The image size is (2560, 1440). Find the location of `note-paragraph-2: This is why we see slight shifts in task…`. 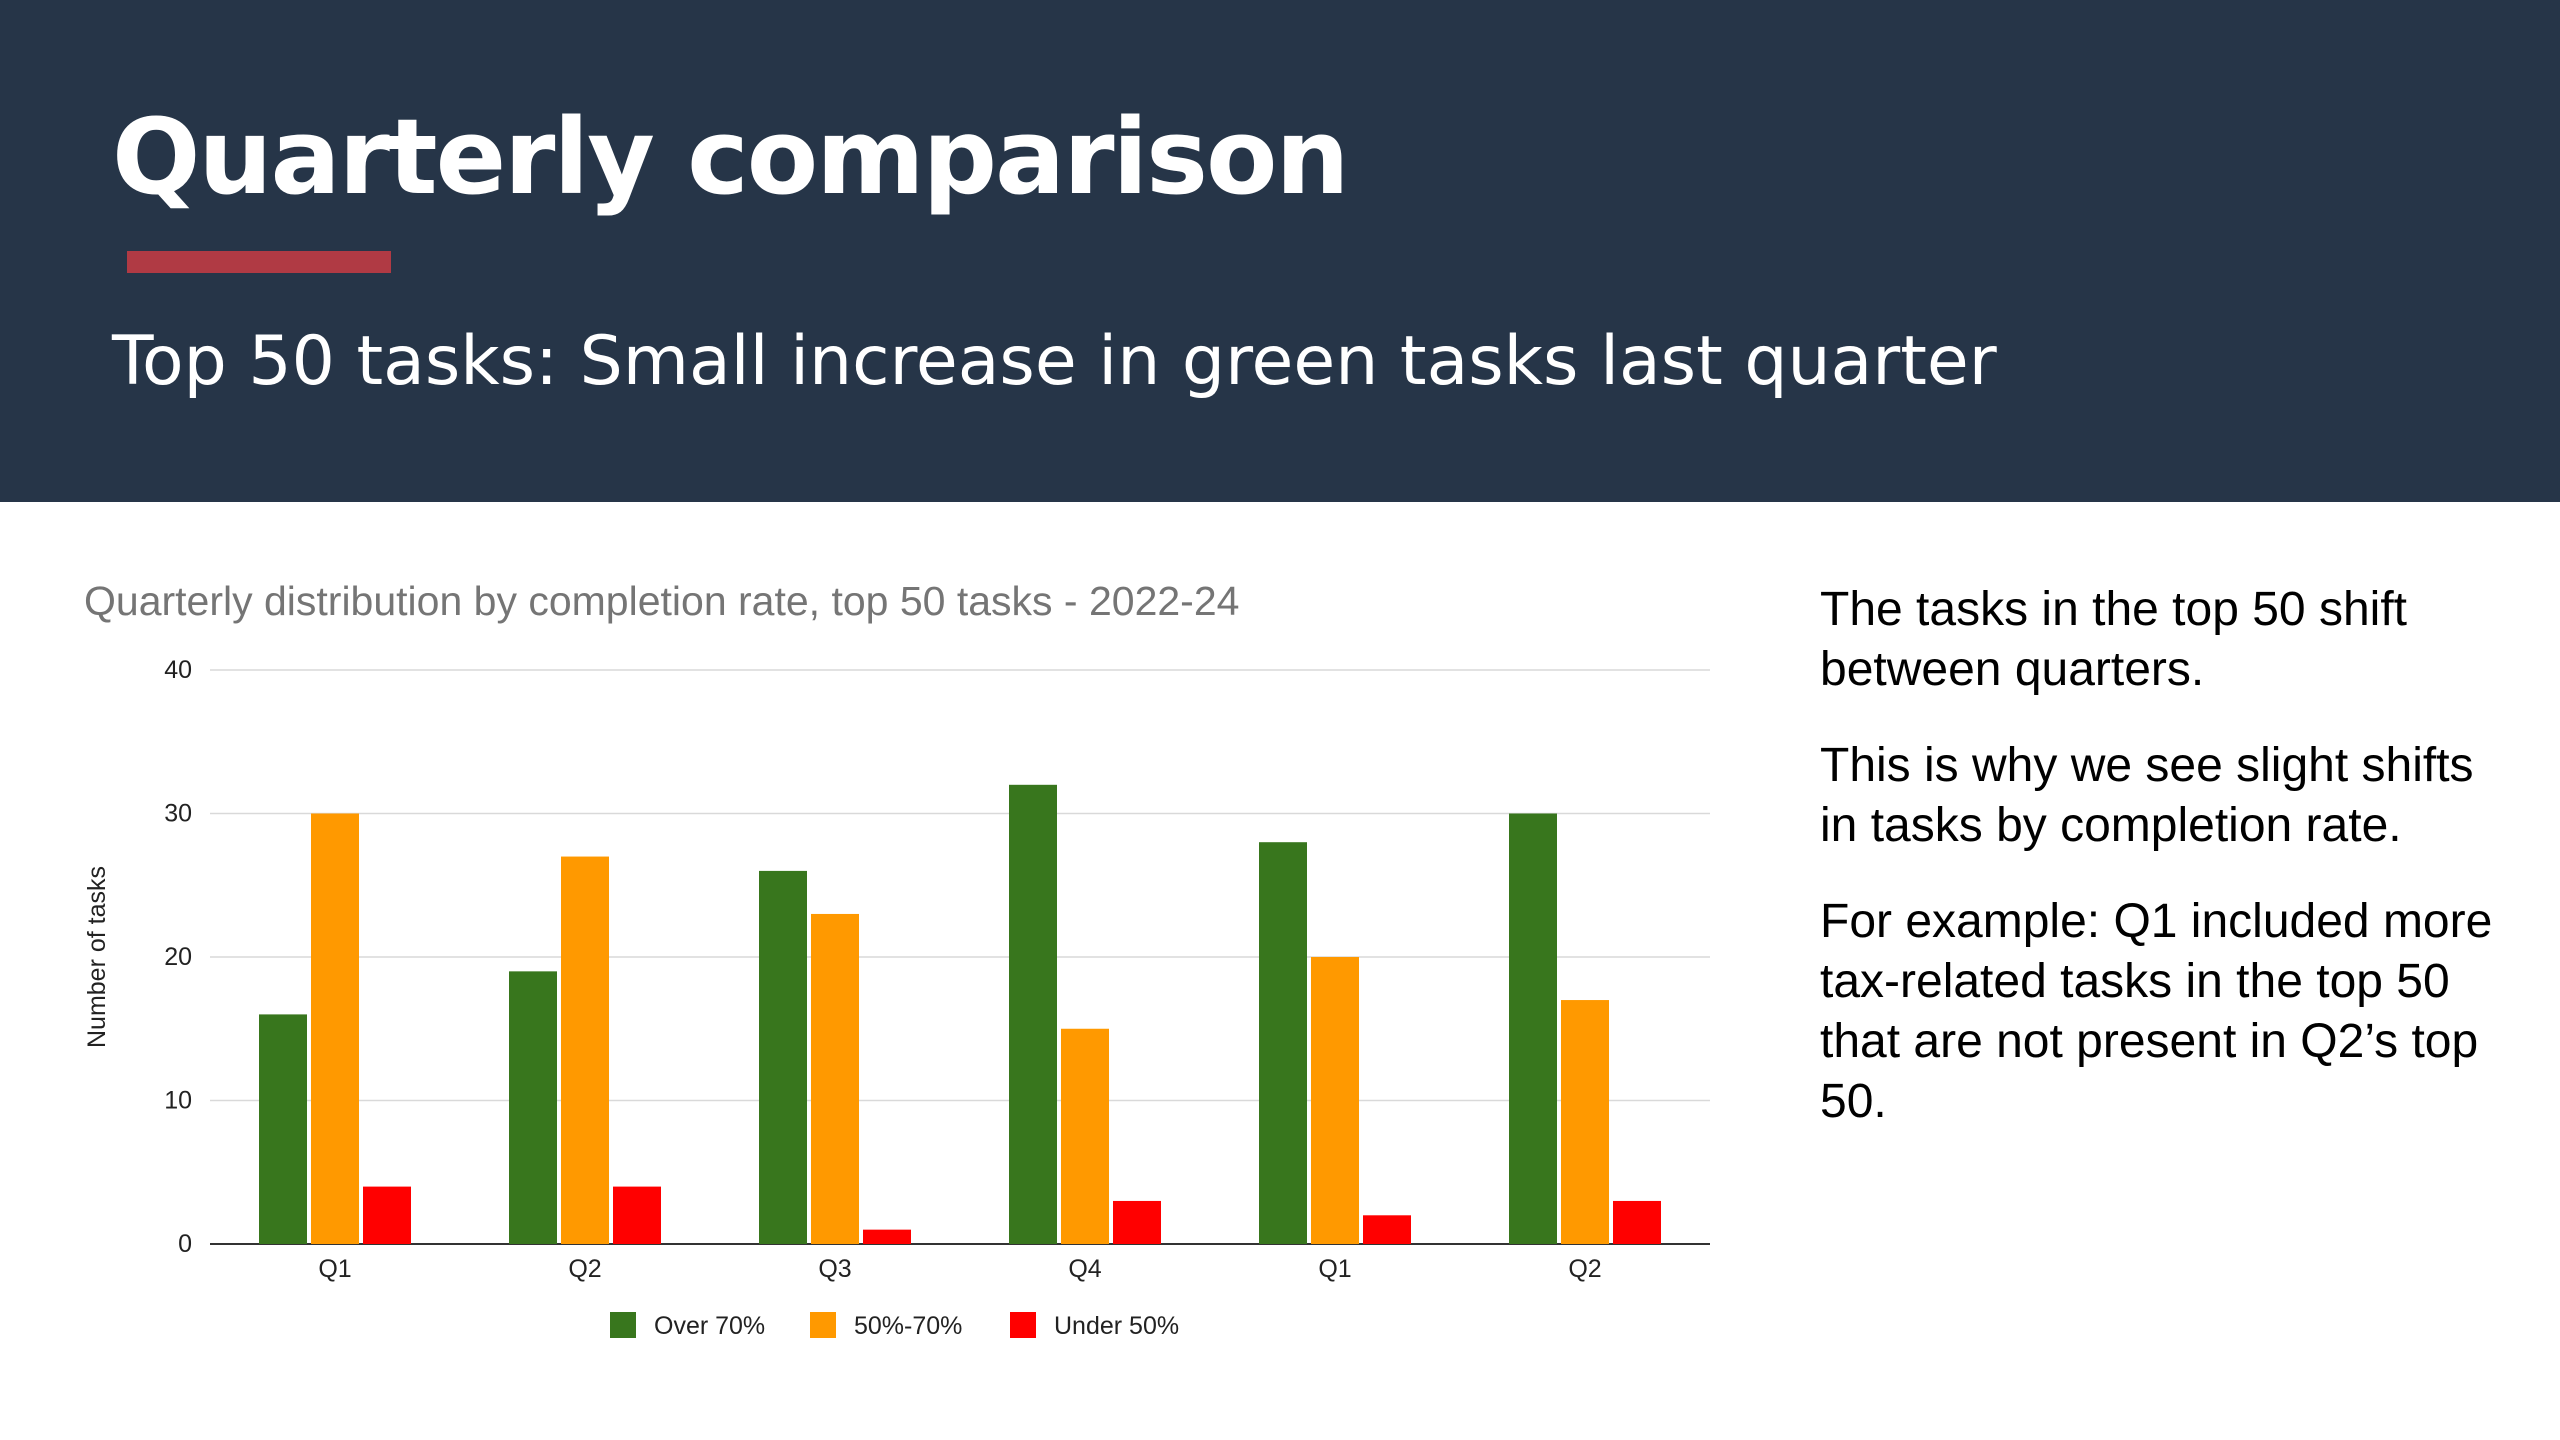

note-paragraph-2: This is why we see slight shifts in task… is located at coordinates (2147, 795).